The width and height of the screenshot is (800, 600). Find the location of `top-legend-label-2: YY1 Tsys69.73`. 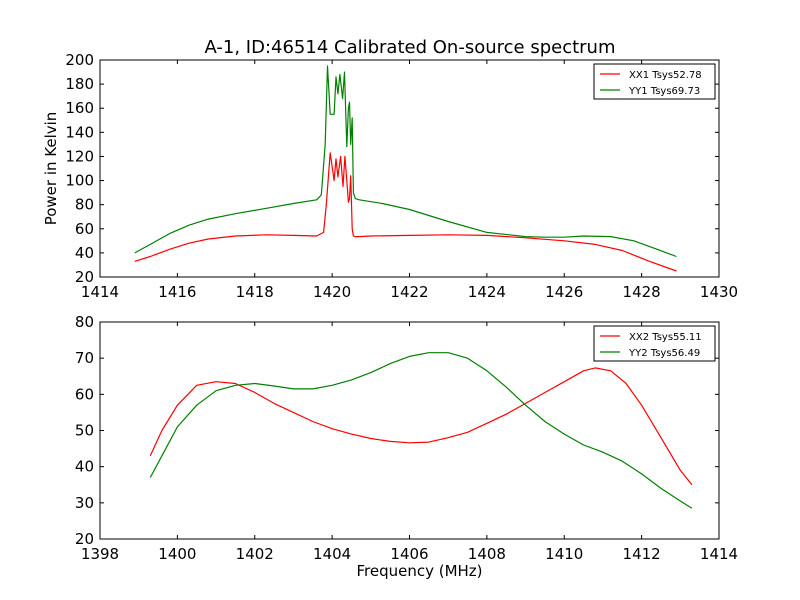

top-legend-label-2: YY1 Tsys69.73 is located at coordinates (664, 91).